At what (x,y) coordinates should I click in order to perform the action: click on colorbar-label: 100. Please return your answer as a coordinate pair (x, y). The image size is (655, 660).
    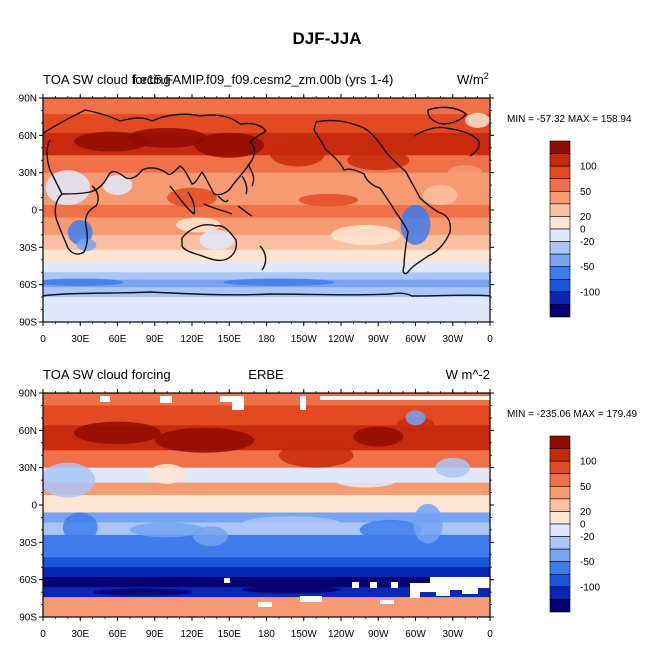
    Looking at the image, I should click on (588, 462).